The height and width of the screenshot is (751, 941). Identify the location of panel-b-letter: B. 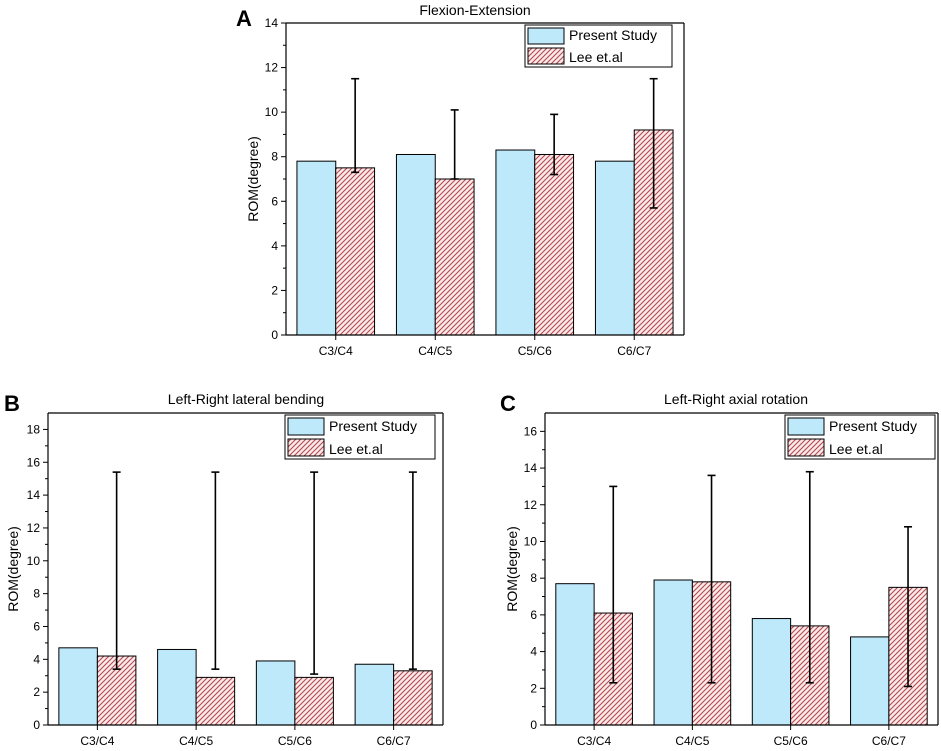
(12, 403).